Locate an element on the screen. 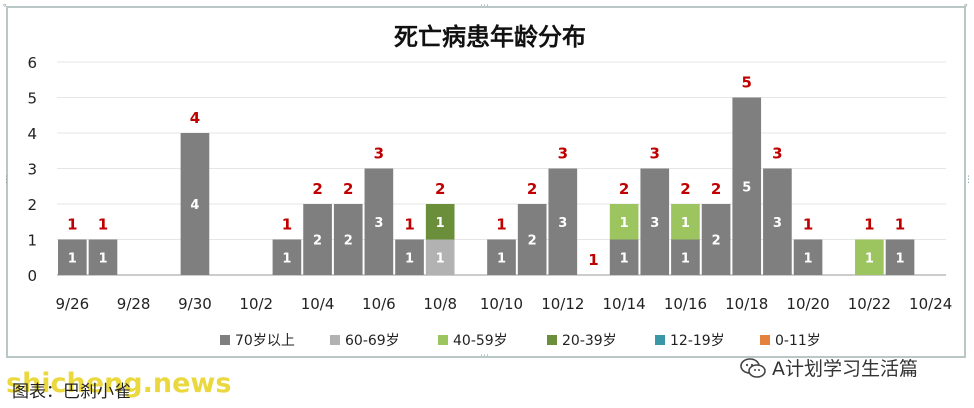  resize-handle-right: ⋮ is located at coordinates (968, 180).